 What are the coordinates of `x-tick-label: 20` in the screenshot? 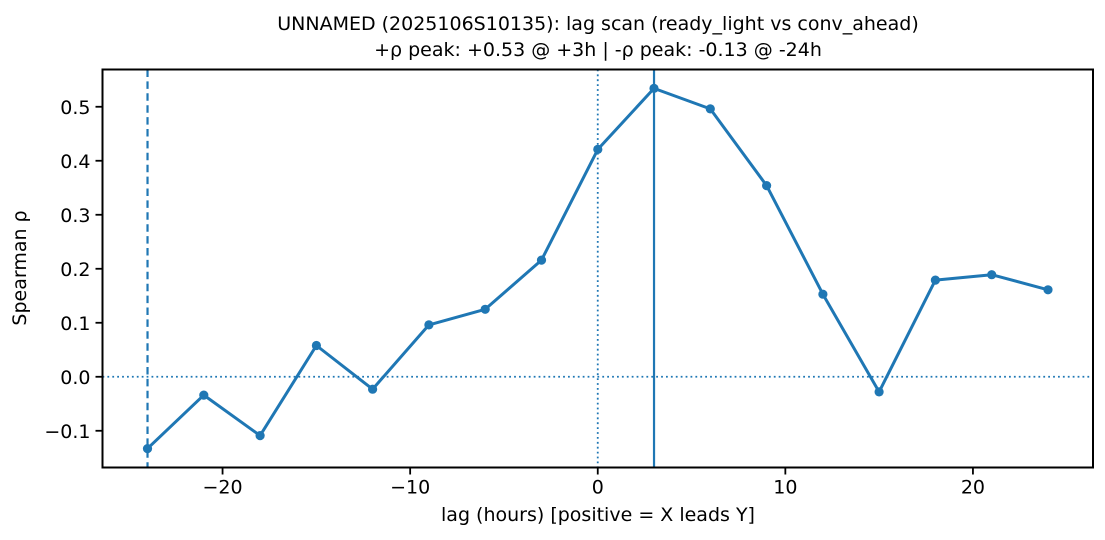 It's located at (973, 488).